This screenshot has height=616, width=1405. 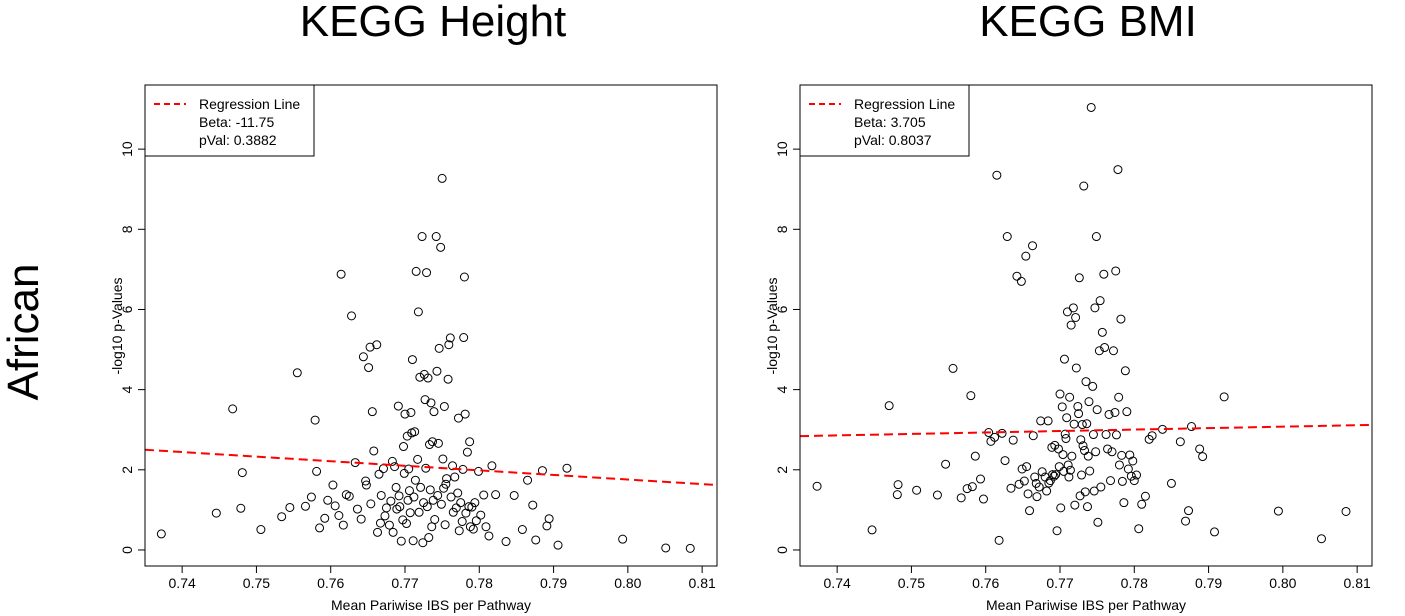 What do you see at coordinates (1086, 605) in the screenshot?
I see `x-axis-label: Mean Pariwise IBS per Pathway` at bounding box center [1086, 605].